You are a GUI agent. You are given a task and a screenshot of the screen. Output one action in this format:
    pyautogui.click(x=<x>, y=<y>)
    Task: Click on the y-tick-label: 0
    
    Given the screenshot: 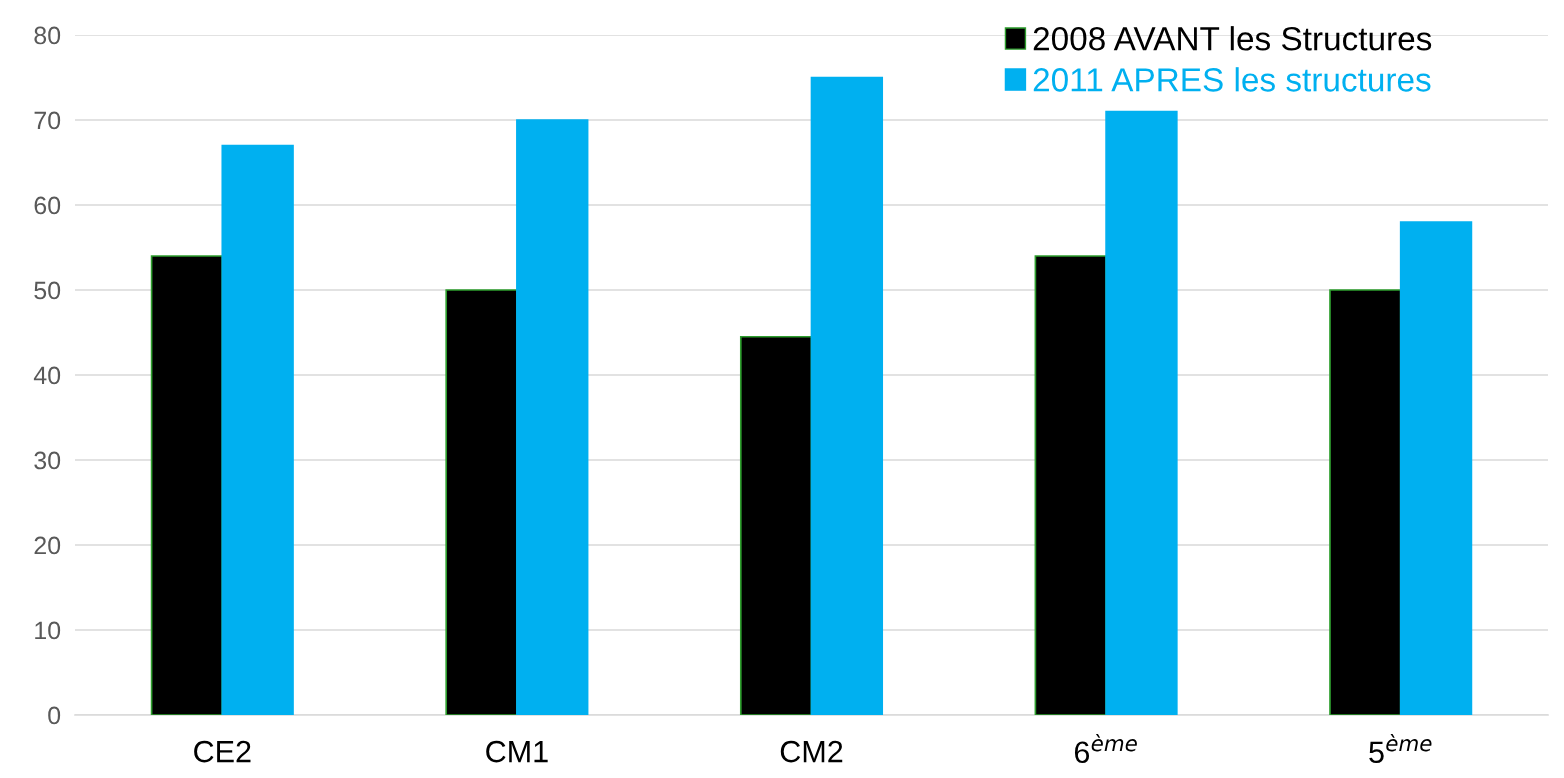 What is the action you would take?
    pyautogui.click(x=54, y=715)
    